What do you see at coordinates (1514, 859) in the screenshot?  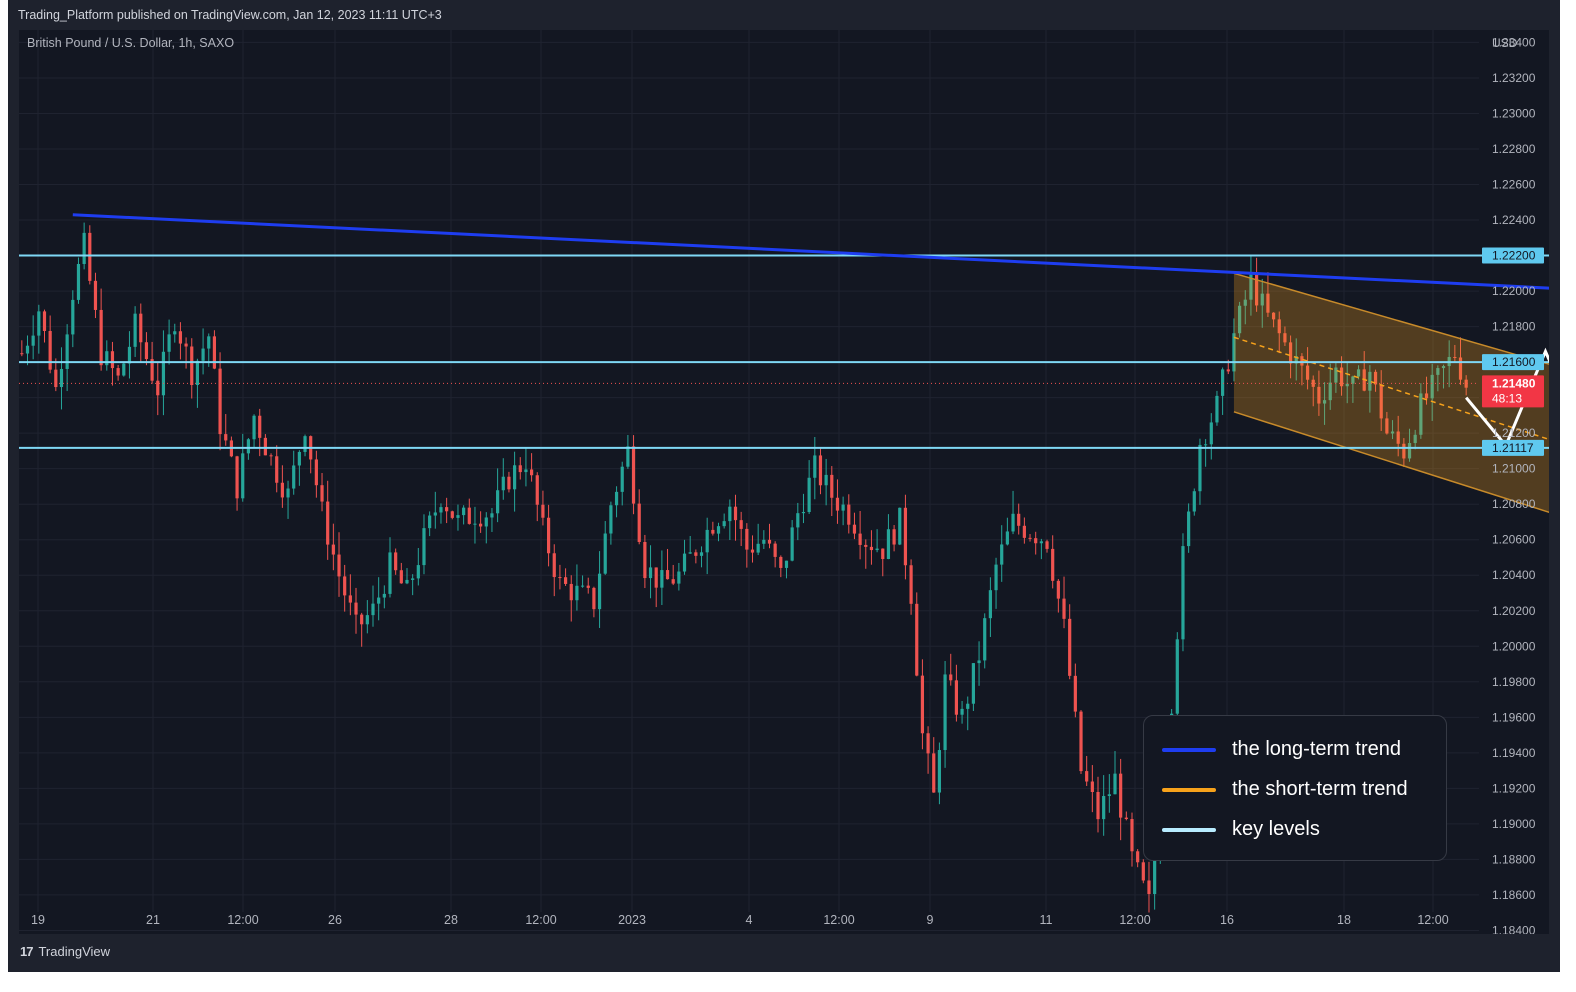 I see `y-tick-label: 1.18800` at bounding box center [1514, 859].